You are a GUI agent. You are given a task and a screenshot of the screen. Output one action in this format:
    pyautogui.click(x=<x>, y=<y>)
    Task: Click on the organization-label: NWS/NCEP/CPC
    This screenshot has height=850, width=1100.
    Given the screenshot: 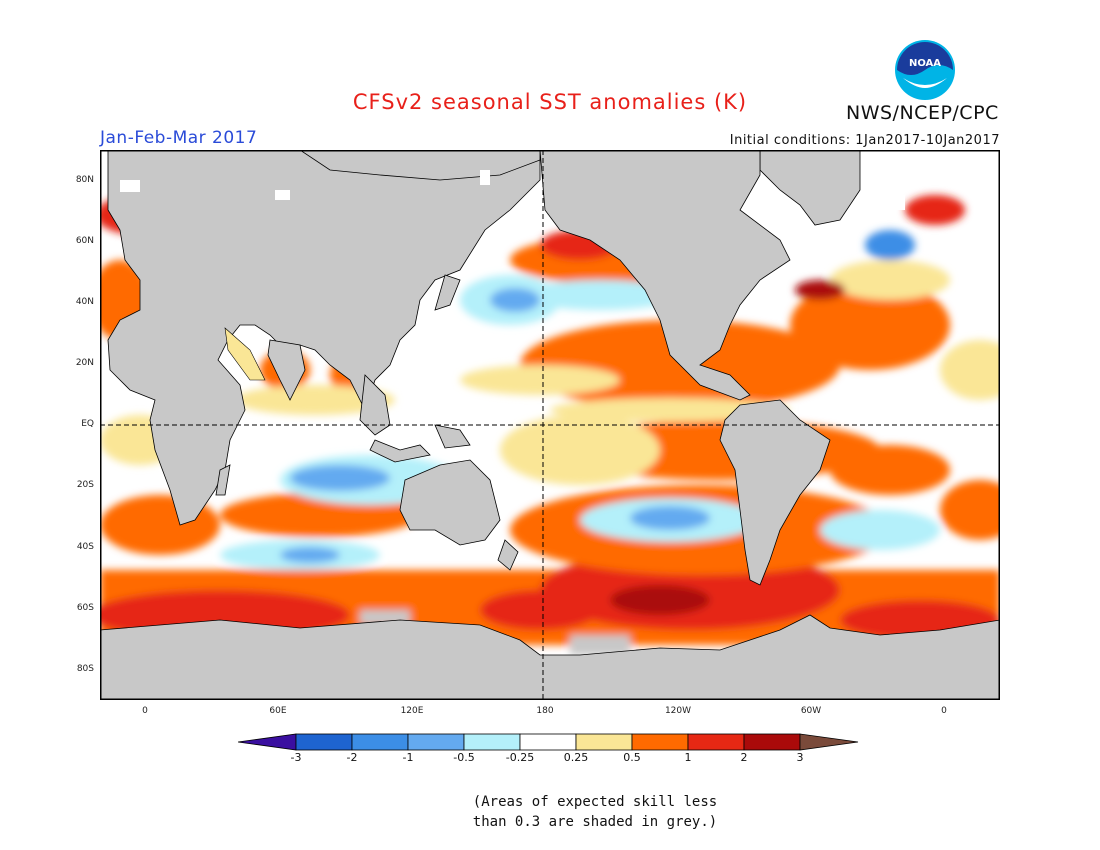 What is the action you would take?
    pyautogui.click(x=922, y=113)
    